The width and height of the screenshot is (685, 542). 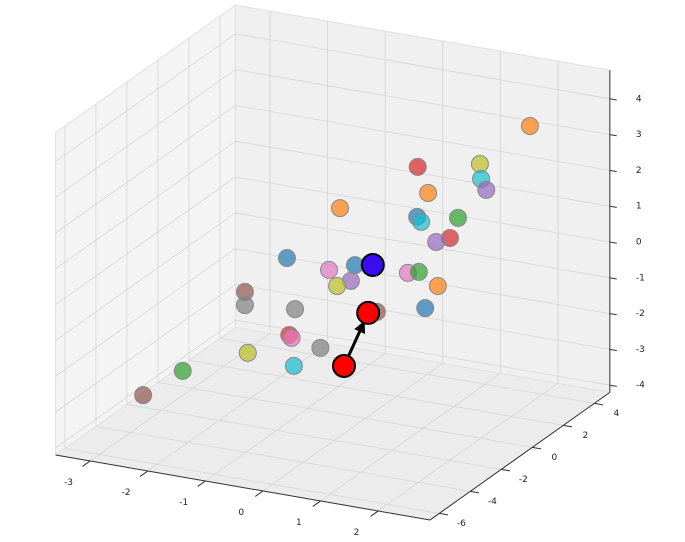 I want to click on z-tick-label: 0, so click(x=639, y=243).